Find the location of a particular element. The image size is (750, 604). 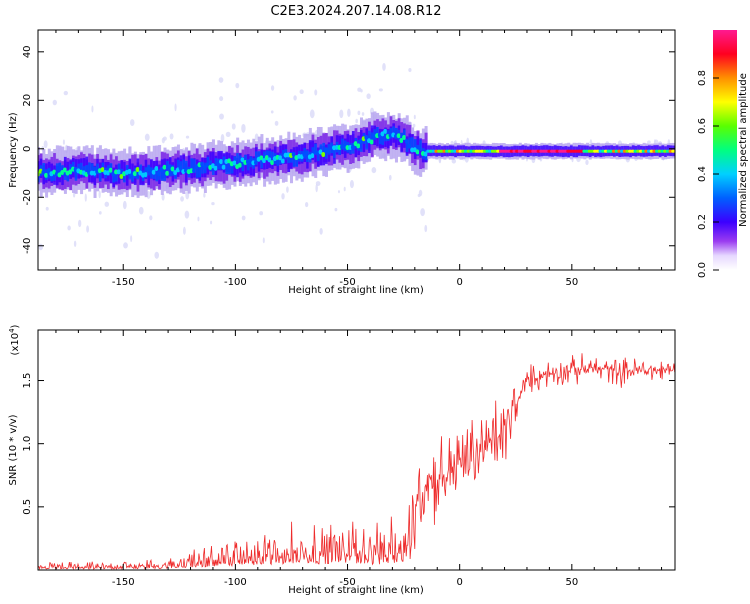

snr-y-axis-label: SNR (10 * v/v) is located at coordinates (13, 449).